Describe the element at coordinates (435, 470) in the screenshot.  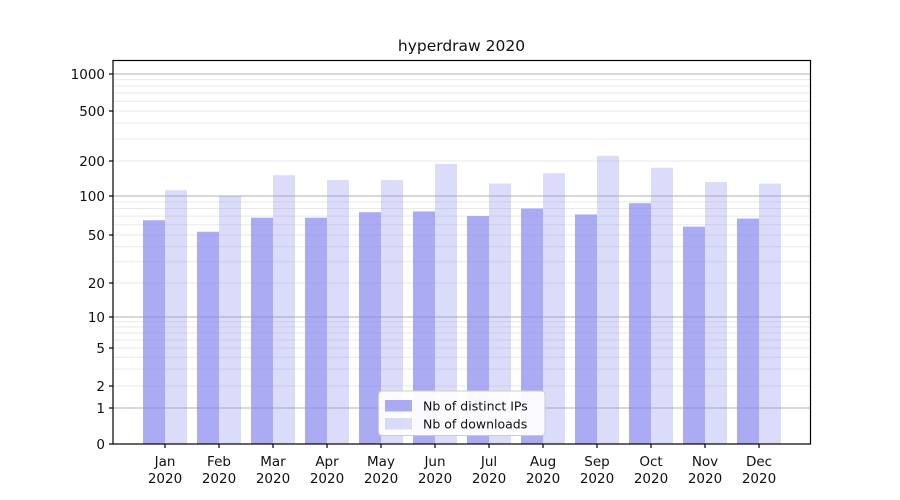
I see `x-tick-label-jun-2020: Jun 2020` at that location.